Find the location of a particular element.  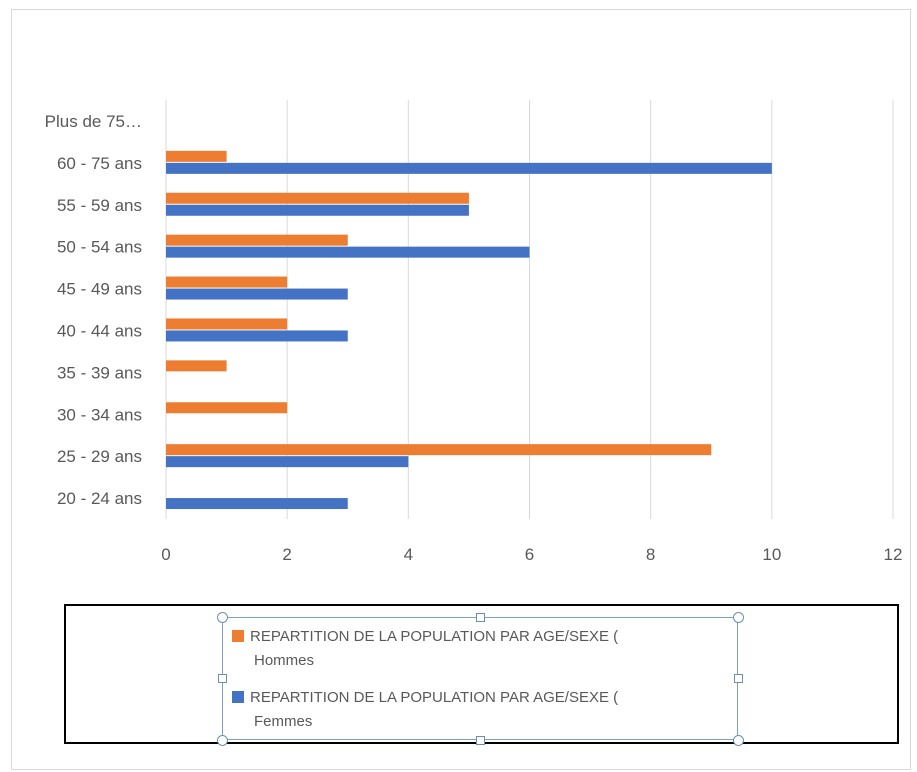

x-tick-label-1: 2 is located at coordinates (286, 554).